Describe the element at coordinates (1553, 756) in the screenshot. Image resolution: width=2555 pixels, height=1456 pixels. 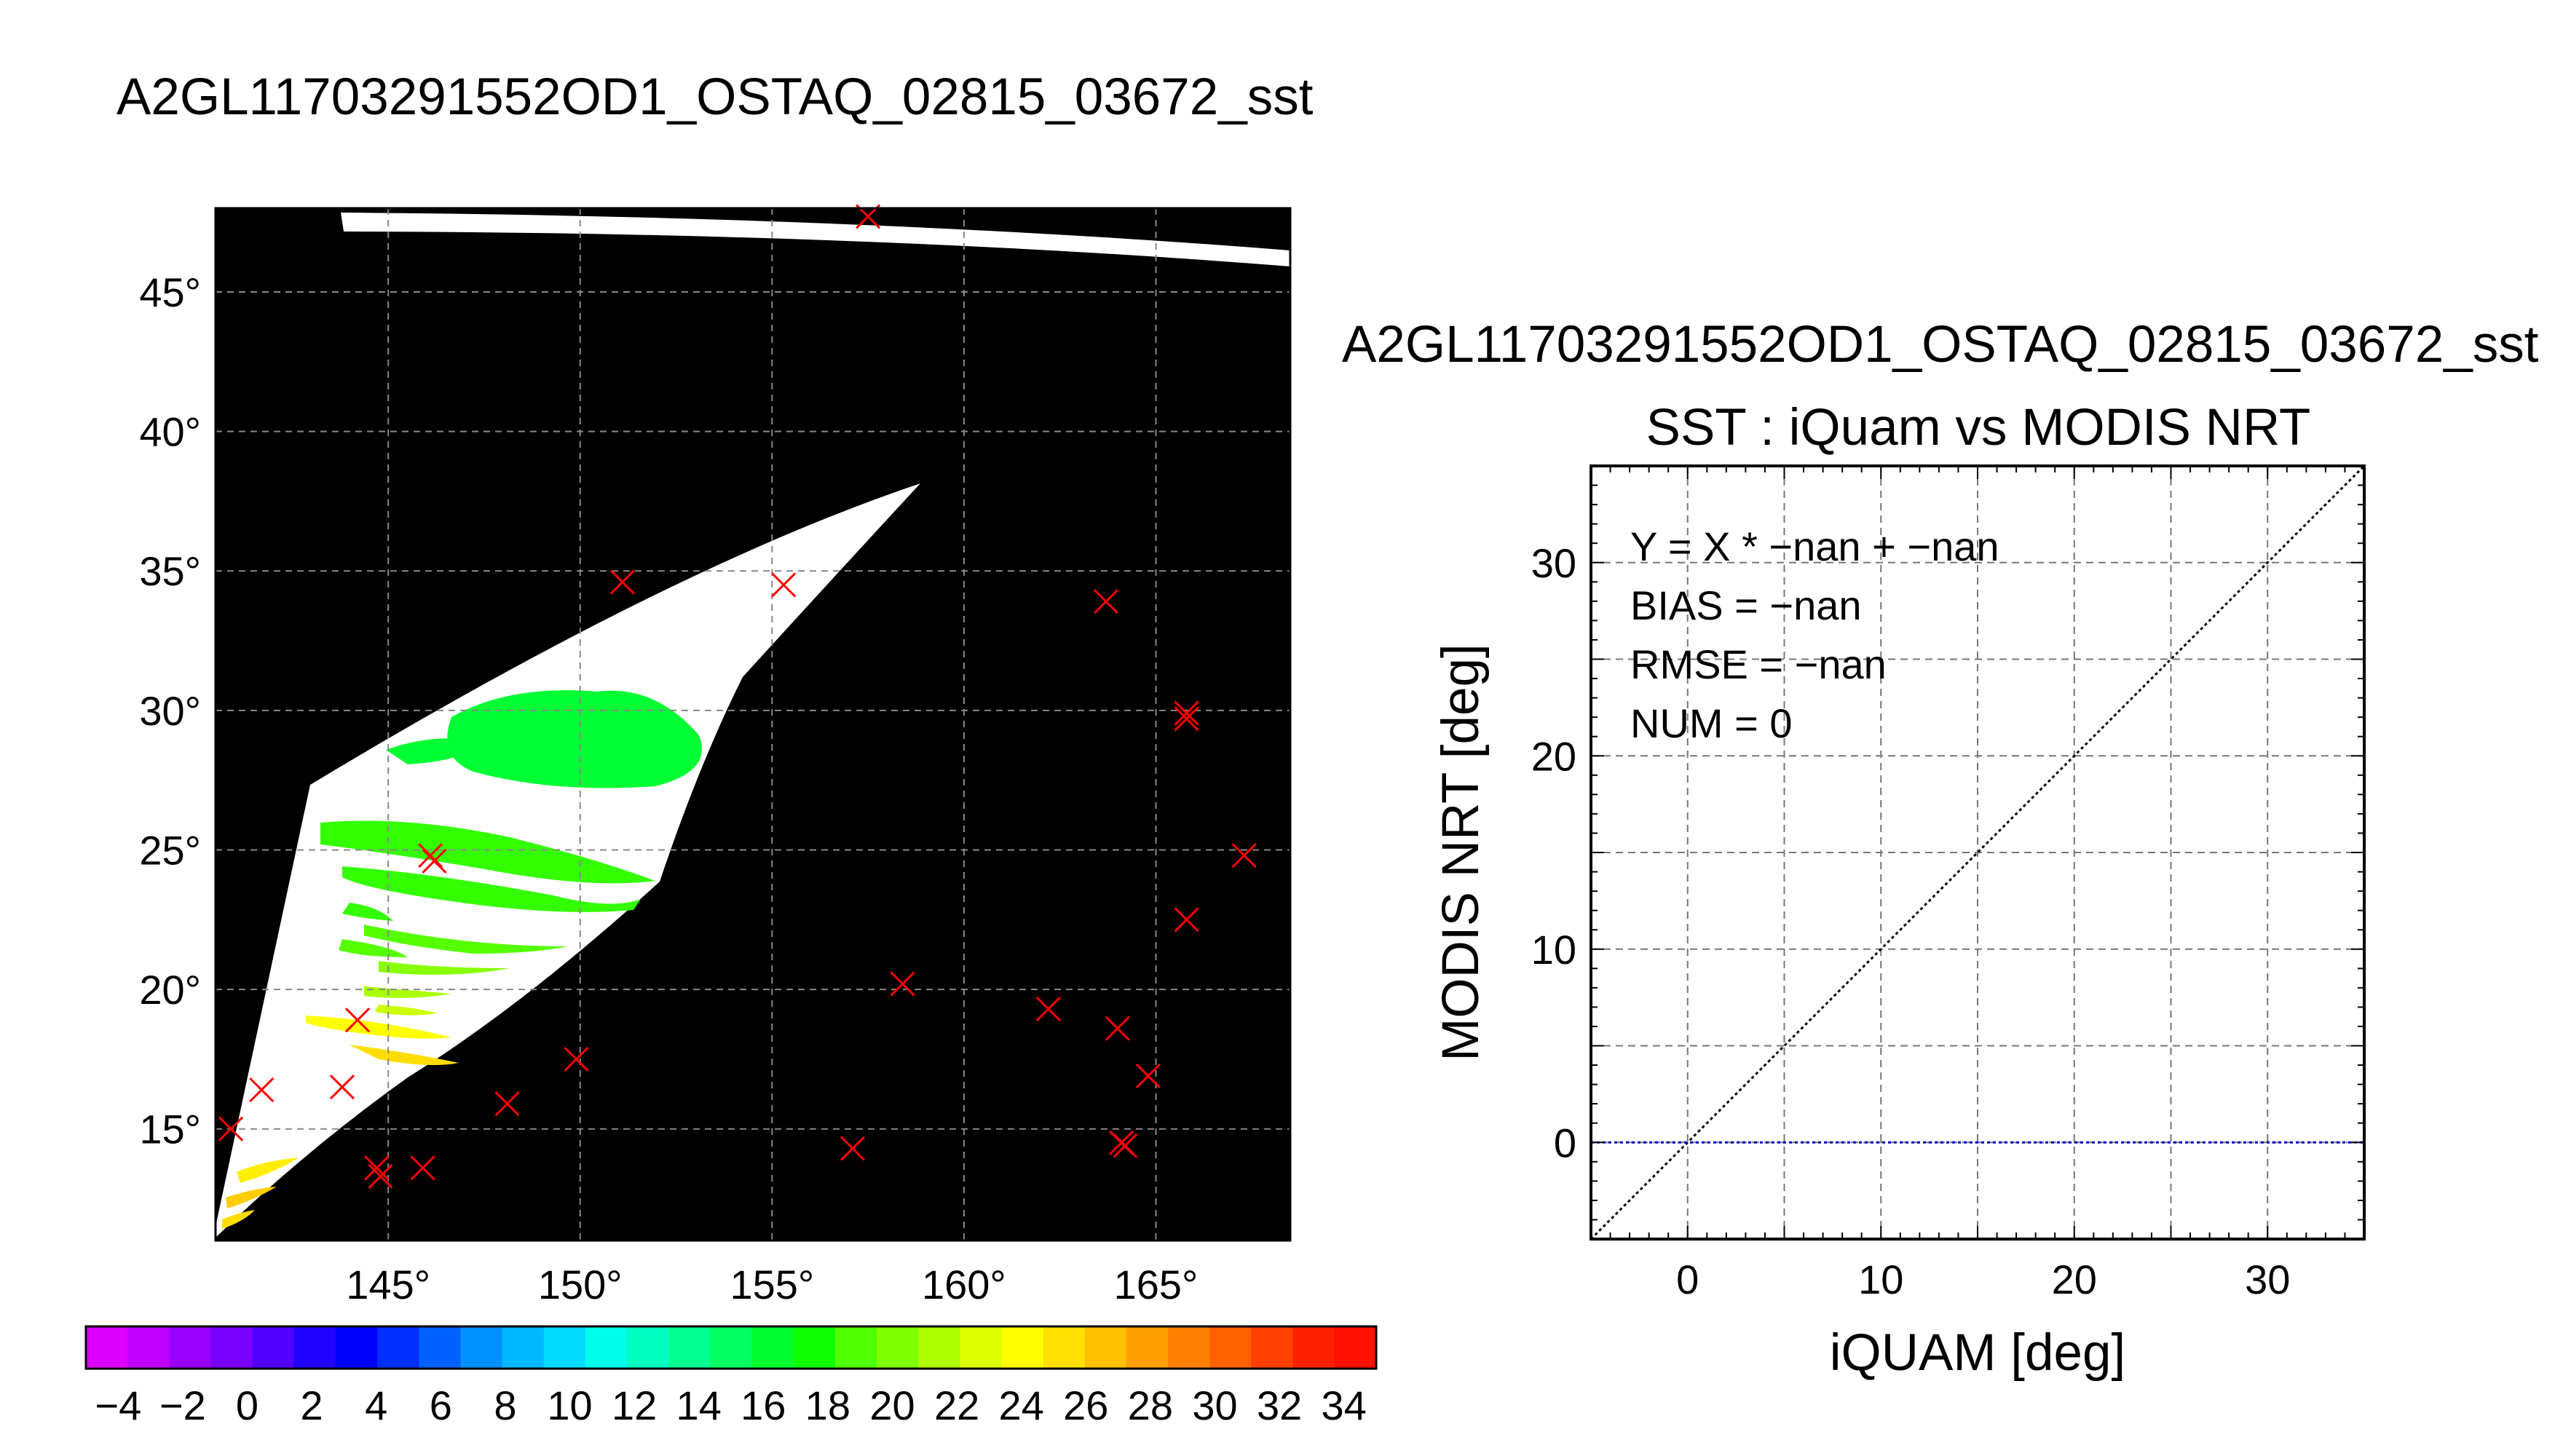
I see `scatter-y-tick-label: 20` at that location.